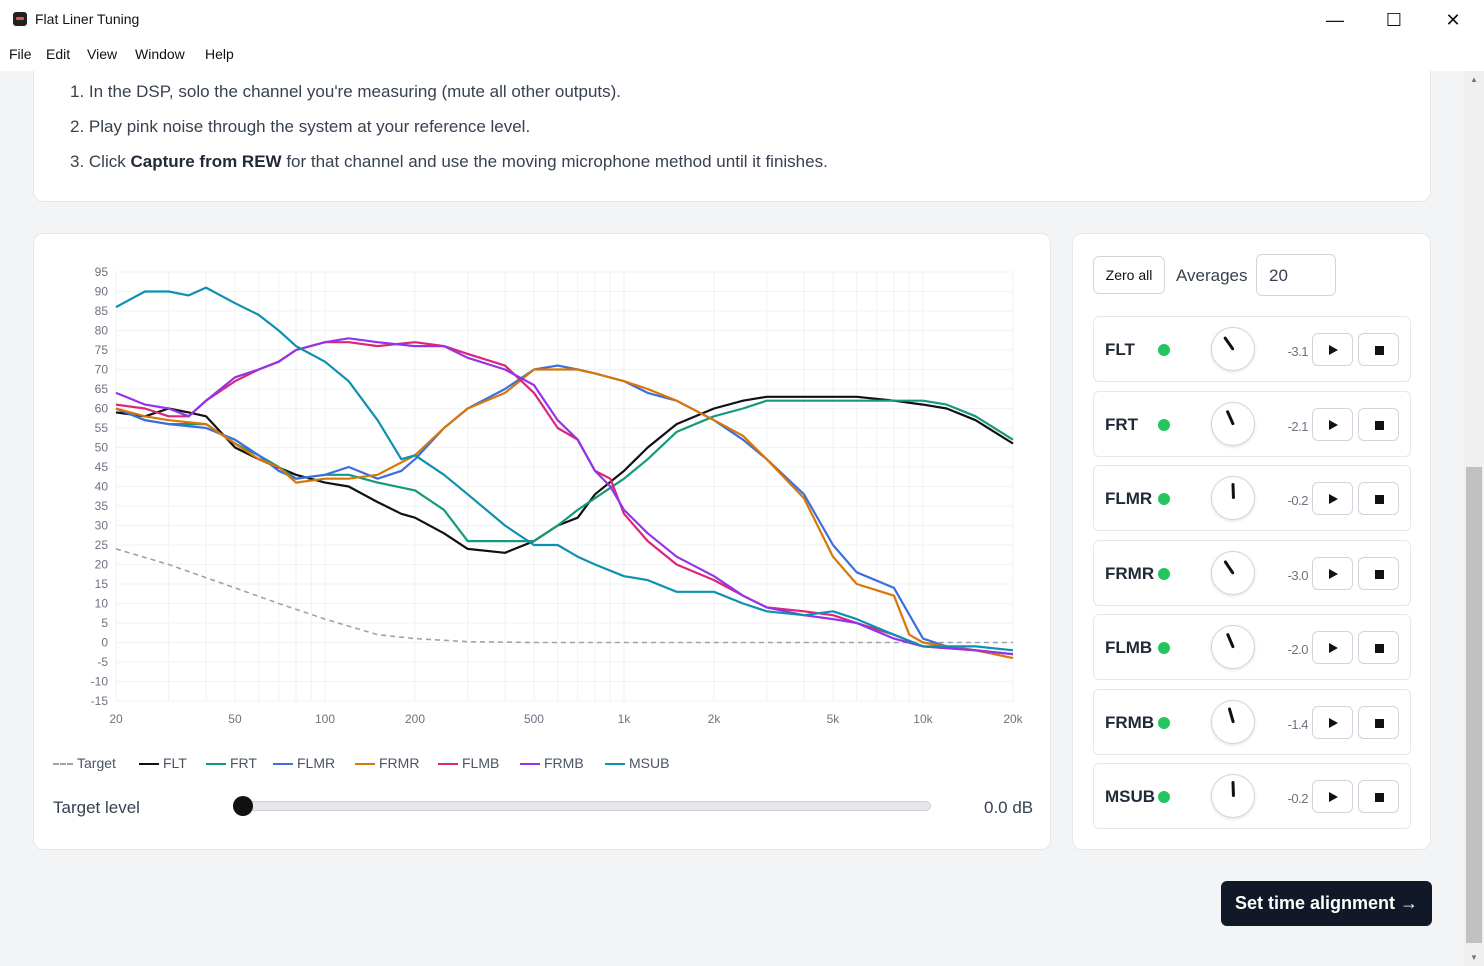  What do you see at coordinates (1122, 424) in the screenshot?
I see `channel-name: FRT` at bounding box center [1122, 424].